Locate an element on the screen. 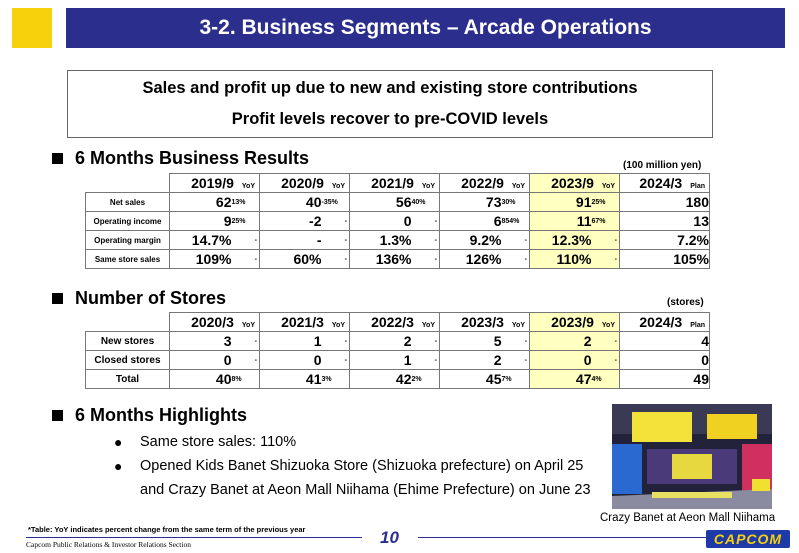  table-row: New stores 3-1-2-5-2-4 is located at coordinates (397, 341).